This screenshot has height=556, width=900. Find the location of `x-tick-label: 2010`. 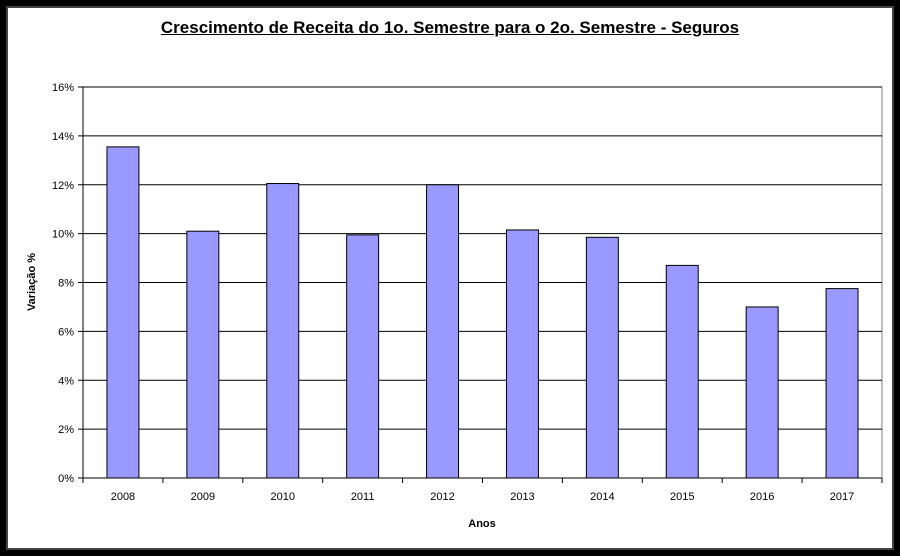

x-tick-label: 2010 is located at coordinates (283, 497).